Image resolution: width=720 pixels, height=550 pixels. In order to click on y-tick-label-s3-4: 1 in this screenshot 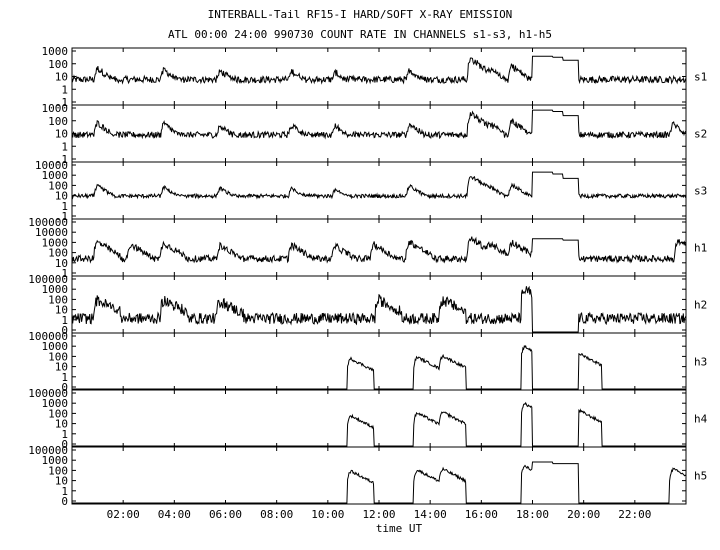, I will do `click(64, 206)`.